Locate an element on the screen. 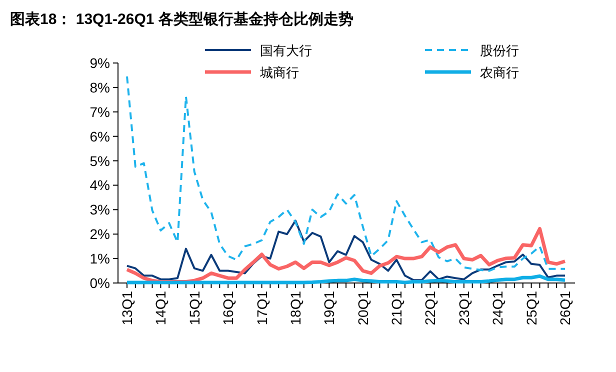  y-tick-label: 5% is located at coordinates (100, 160).